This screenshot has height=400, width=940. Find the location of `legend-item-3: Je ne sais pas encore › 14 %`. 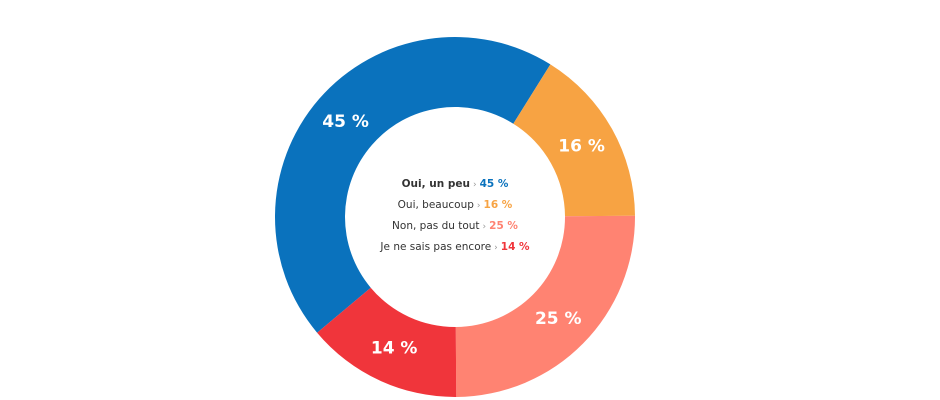

legend-item-3: Je ne sais pas encore › 14 % is located at coordinates (455, 247).